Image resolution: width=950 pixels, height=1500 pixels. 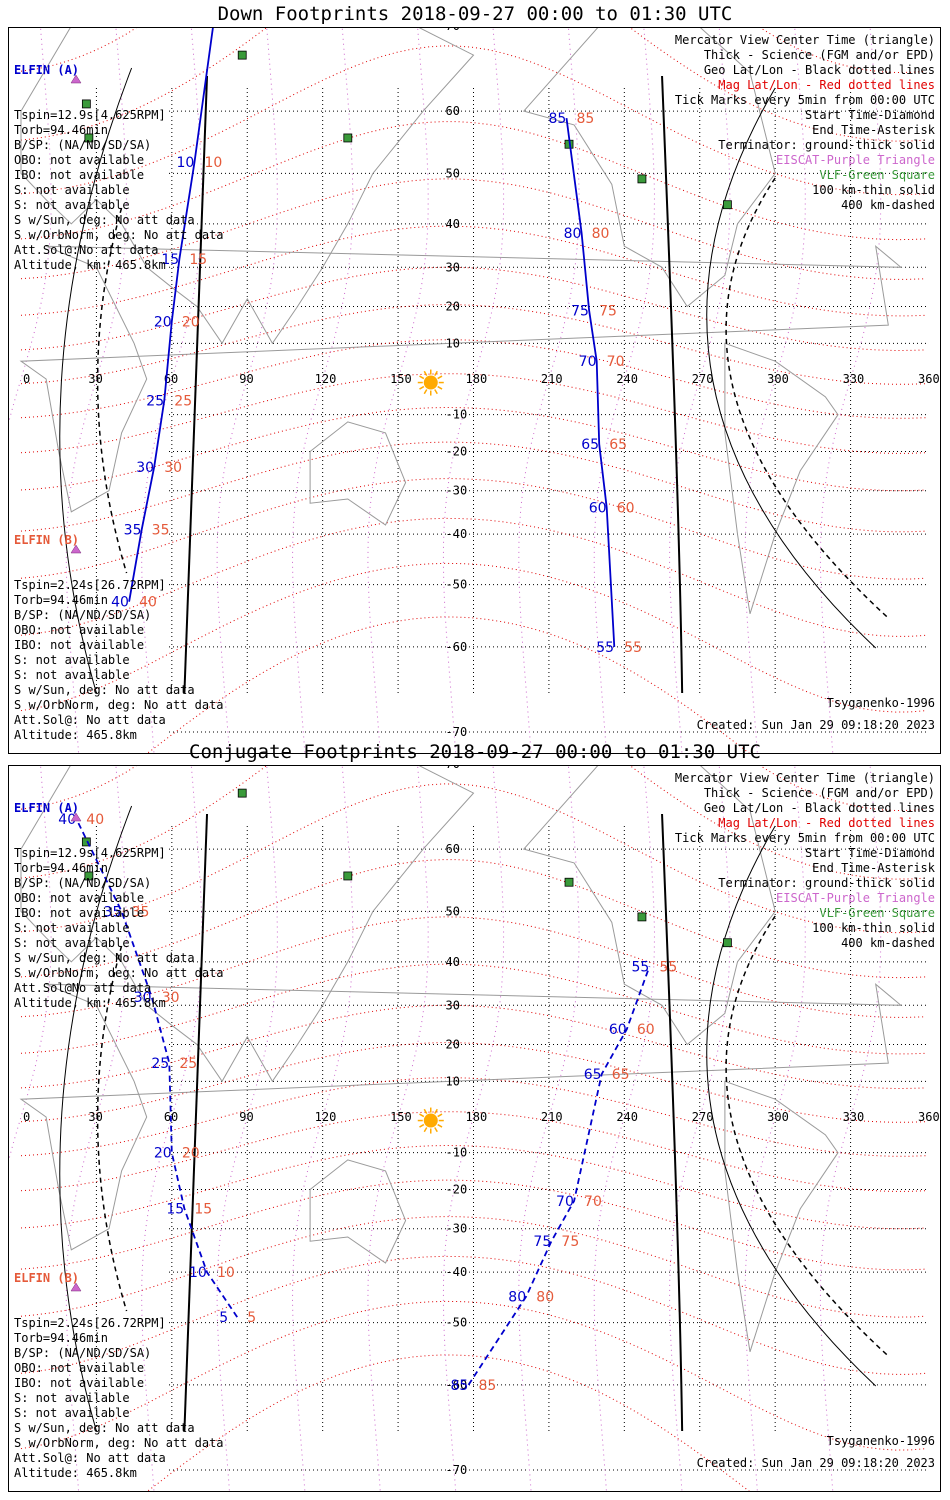 I want to click on x-tick-label: 210, so click(x=552, y=379).